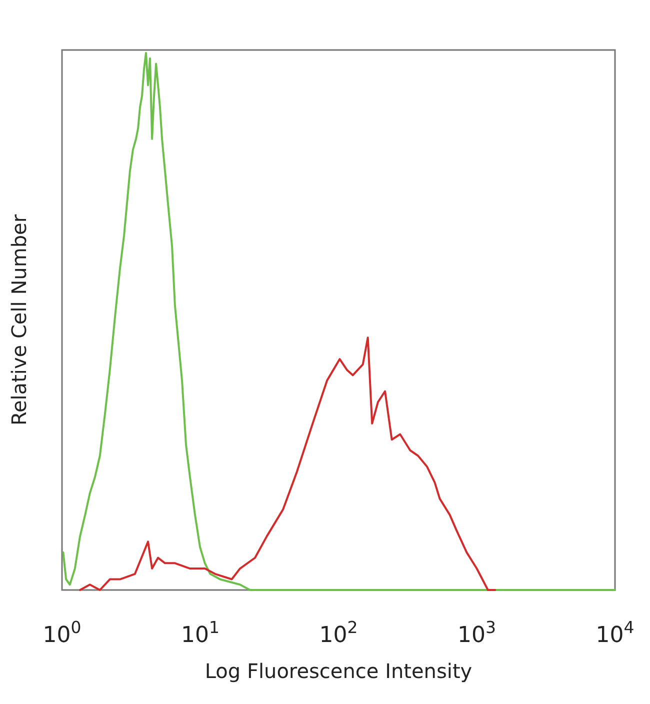  I want to click on x-tick-label: 10$^{3}$, so click(477, 633).